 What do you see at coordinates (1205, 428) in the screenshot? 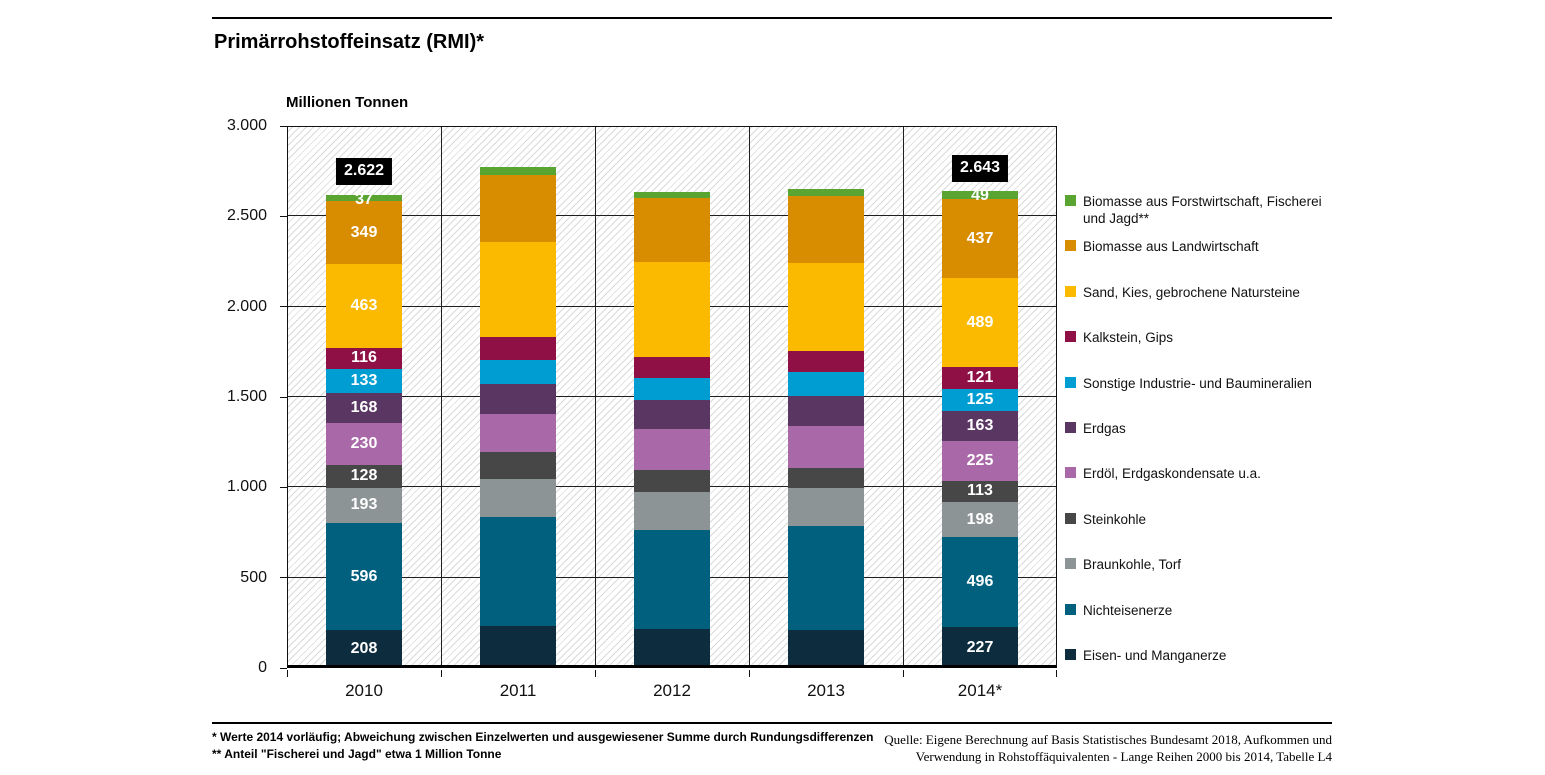
I see `legend-item: Erdgas` at bounding box center [1205, 428].